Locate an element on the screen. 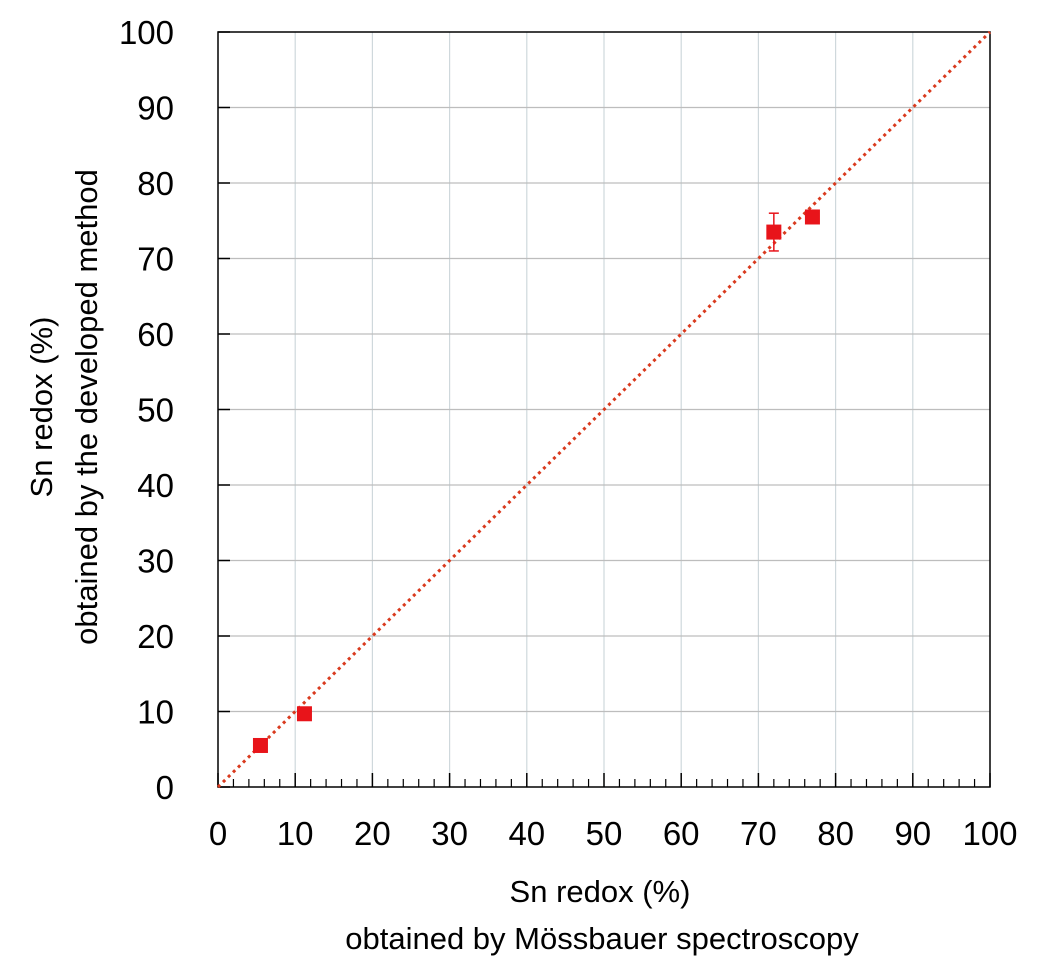 The width and height of the screenshot is (1037, 980). y-tick-label: 50 is located at coordinates (155, 410).